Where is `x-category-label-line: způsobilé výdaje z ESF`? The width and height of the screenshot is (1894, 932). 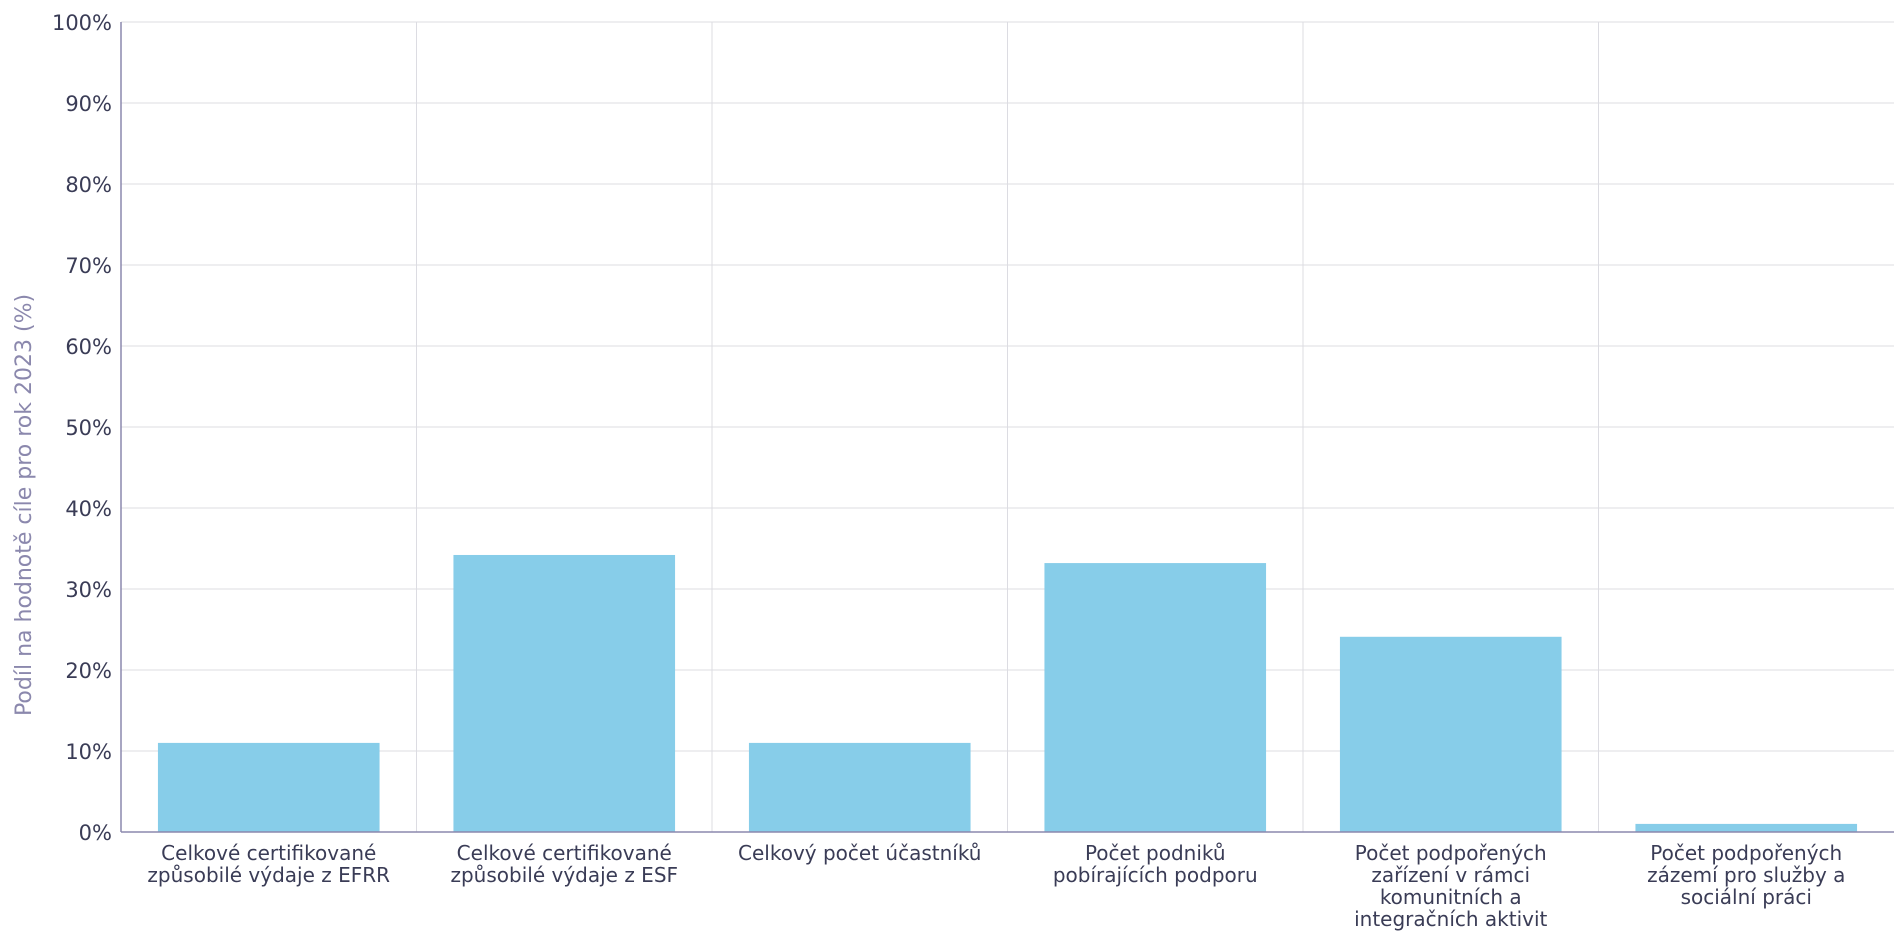
x-category-label-line: způsobilé výdaje z ESF is located at coordinates (564, 875).